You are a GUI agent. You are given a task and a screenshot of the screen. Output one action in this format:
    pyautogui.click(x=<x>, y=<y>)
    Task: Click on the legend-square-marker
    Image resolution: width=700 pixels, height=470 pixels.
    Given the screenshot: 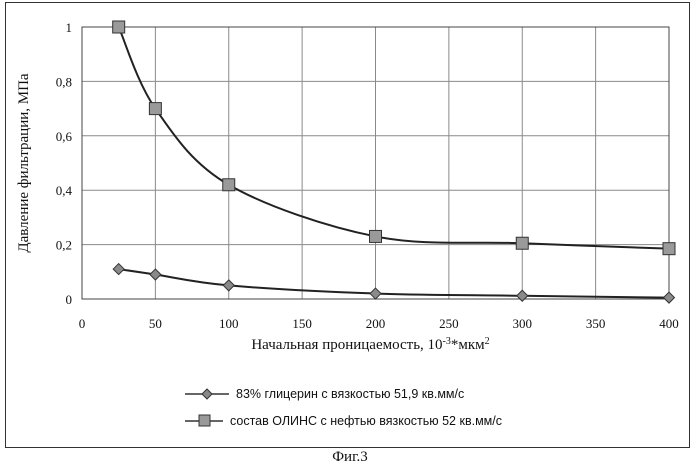 What is the action you would take?
    pyautogui.click(x=204, y=420)
    